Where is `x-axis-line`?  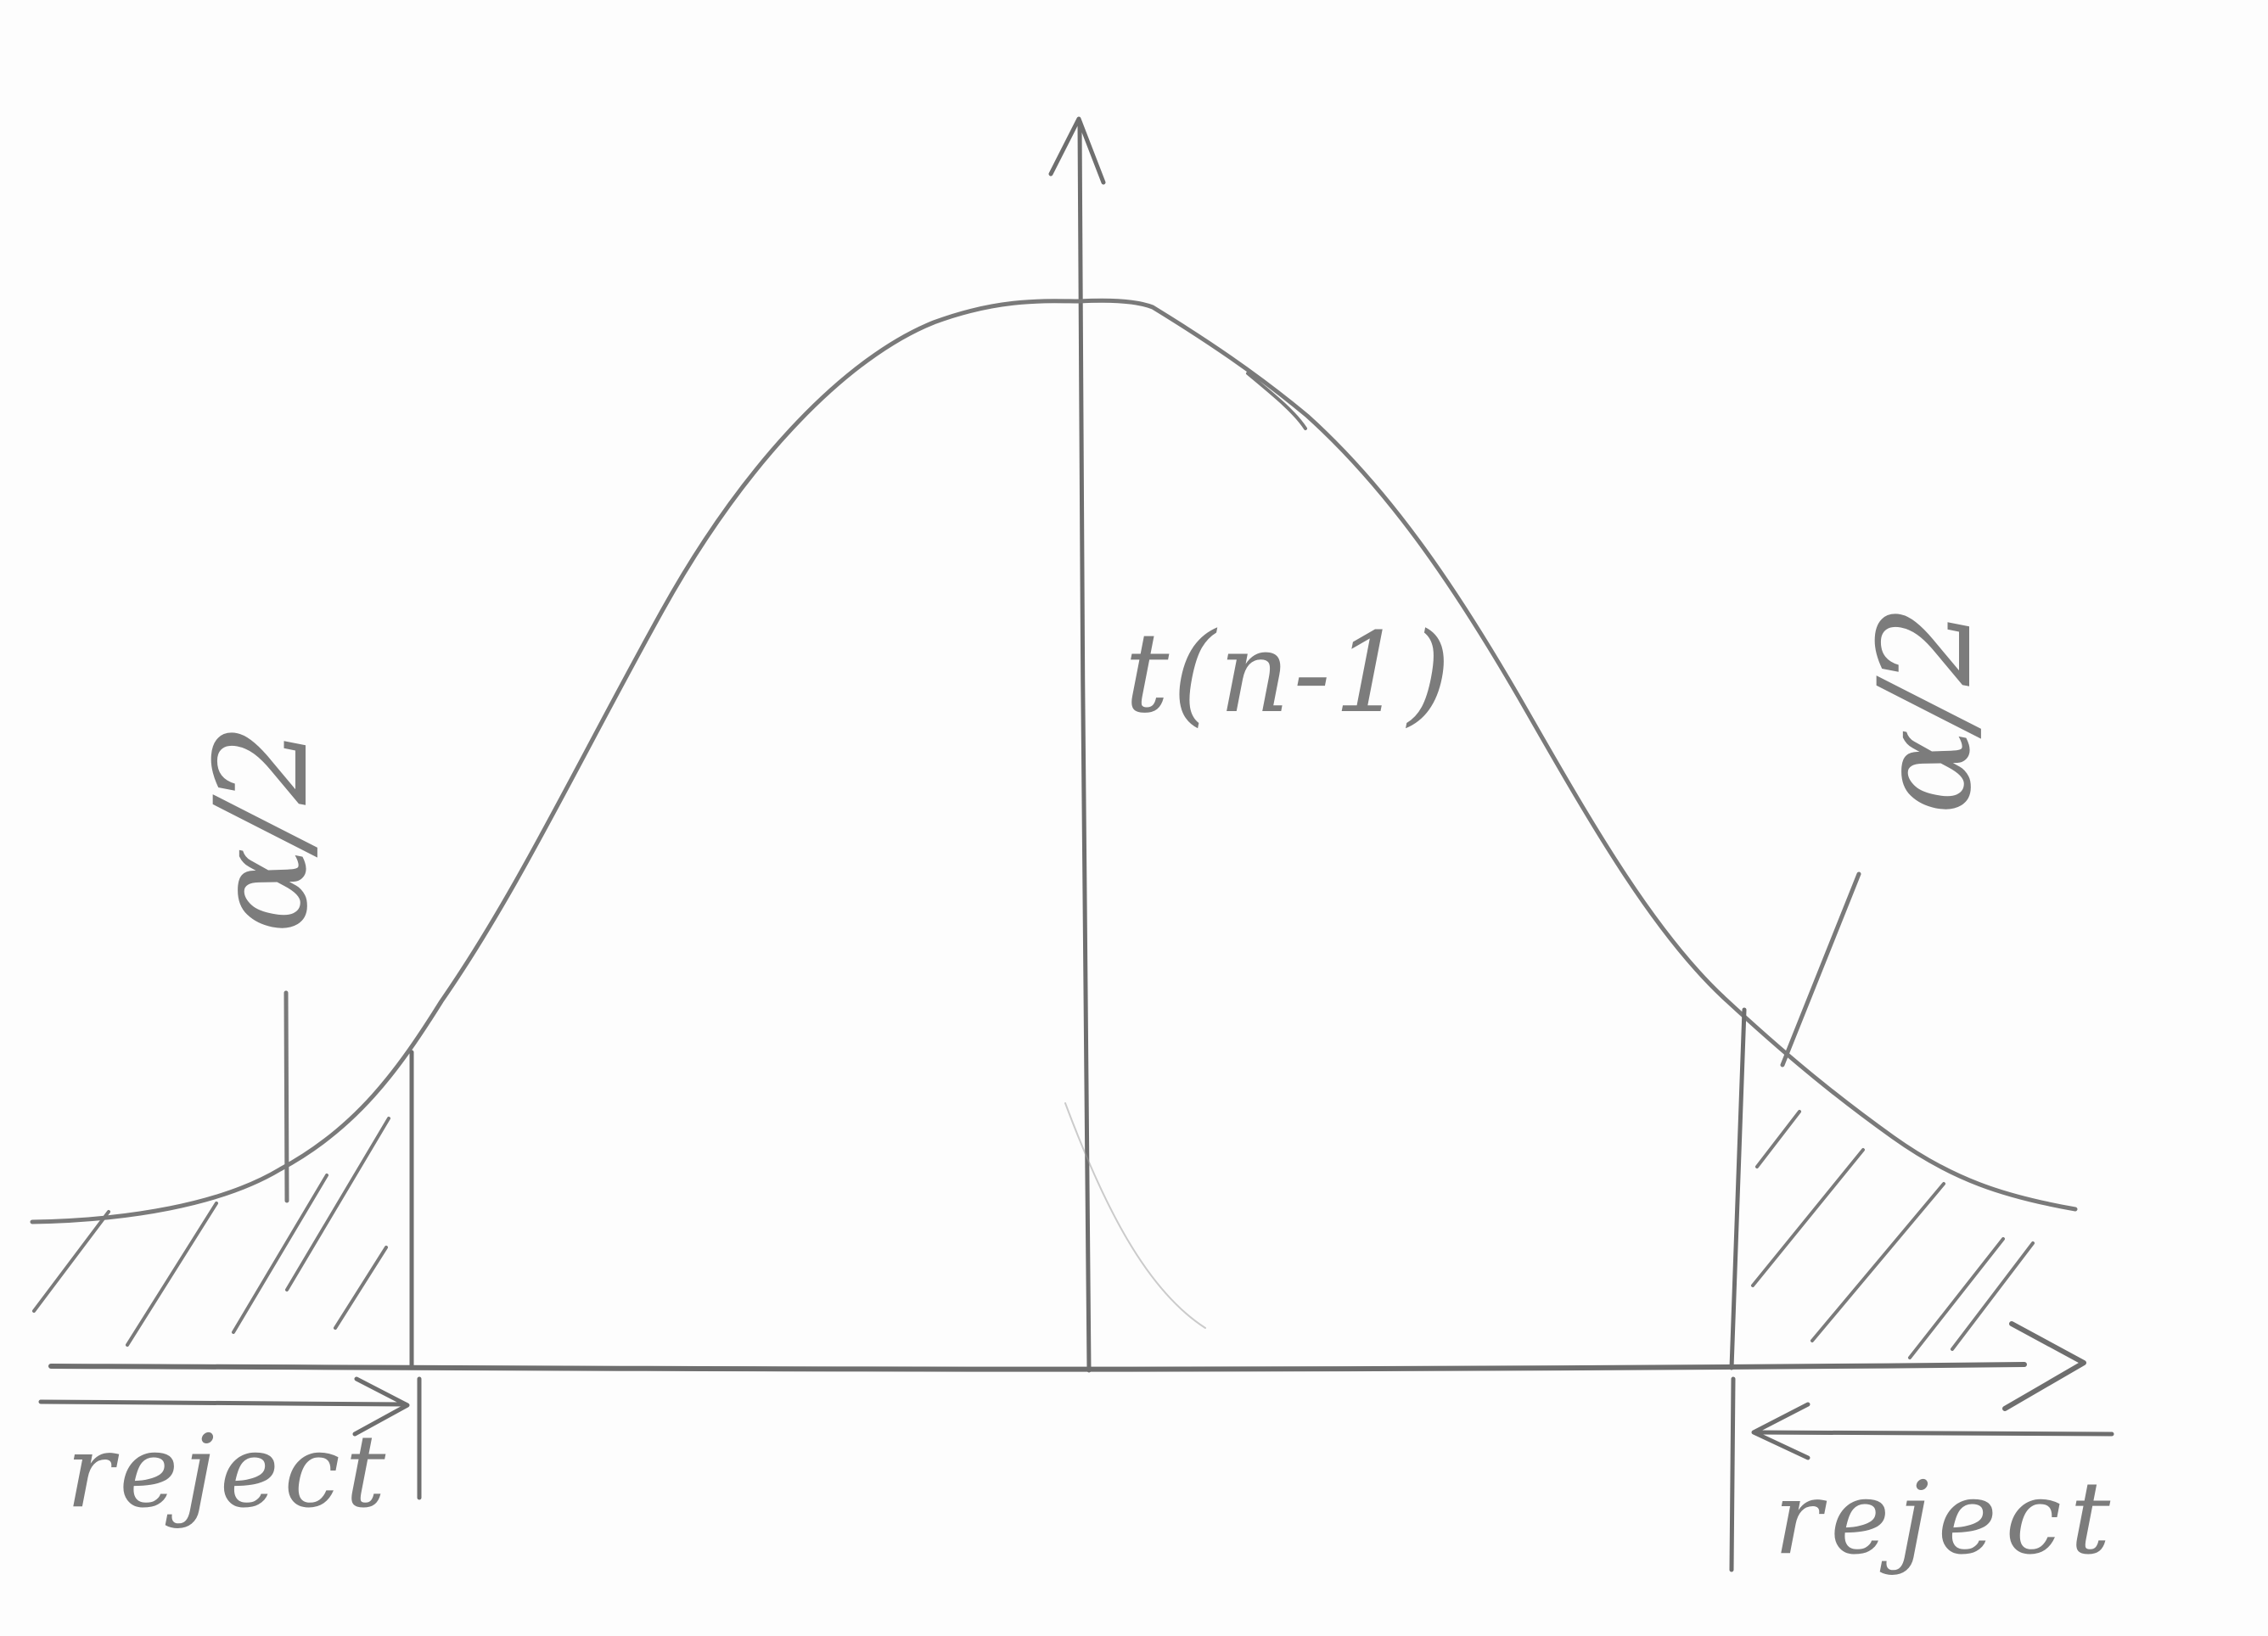
x-axis-line is located at coordinates (1037, 1367).